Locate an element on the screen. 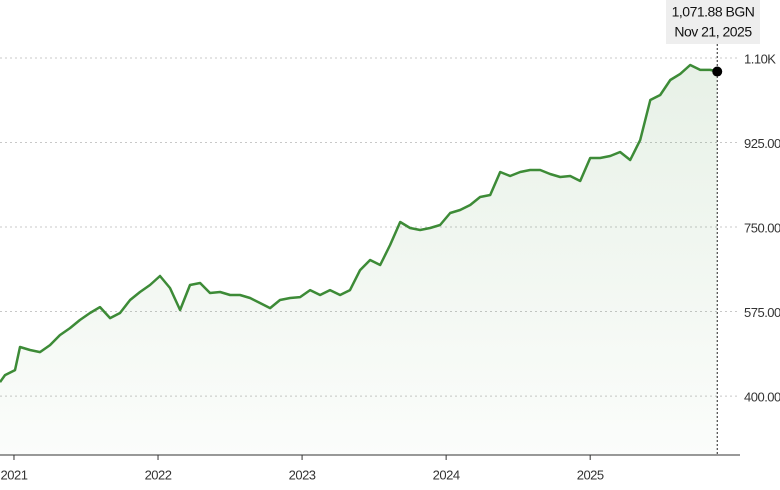 The image size is (780, 490). y-tick-label: 925.00 is located at coordinates (762, 143).